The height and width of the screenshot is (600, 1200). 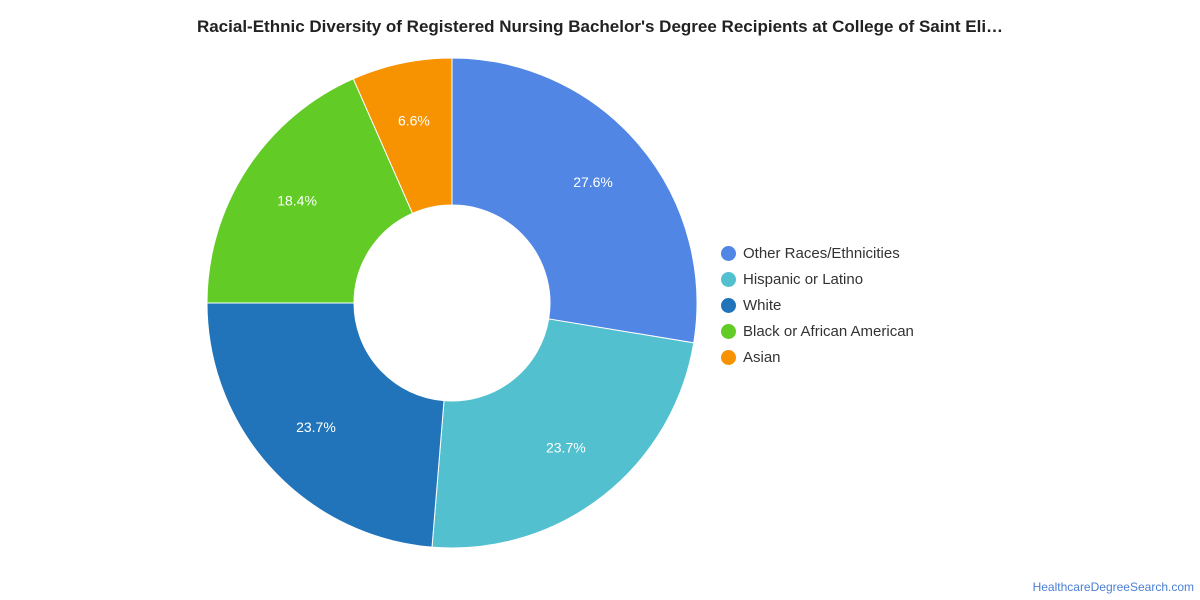 I want to click on legend-swatch-other-races, so click(x=728, y=253).